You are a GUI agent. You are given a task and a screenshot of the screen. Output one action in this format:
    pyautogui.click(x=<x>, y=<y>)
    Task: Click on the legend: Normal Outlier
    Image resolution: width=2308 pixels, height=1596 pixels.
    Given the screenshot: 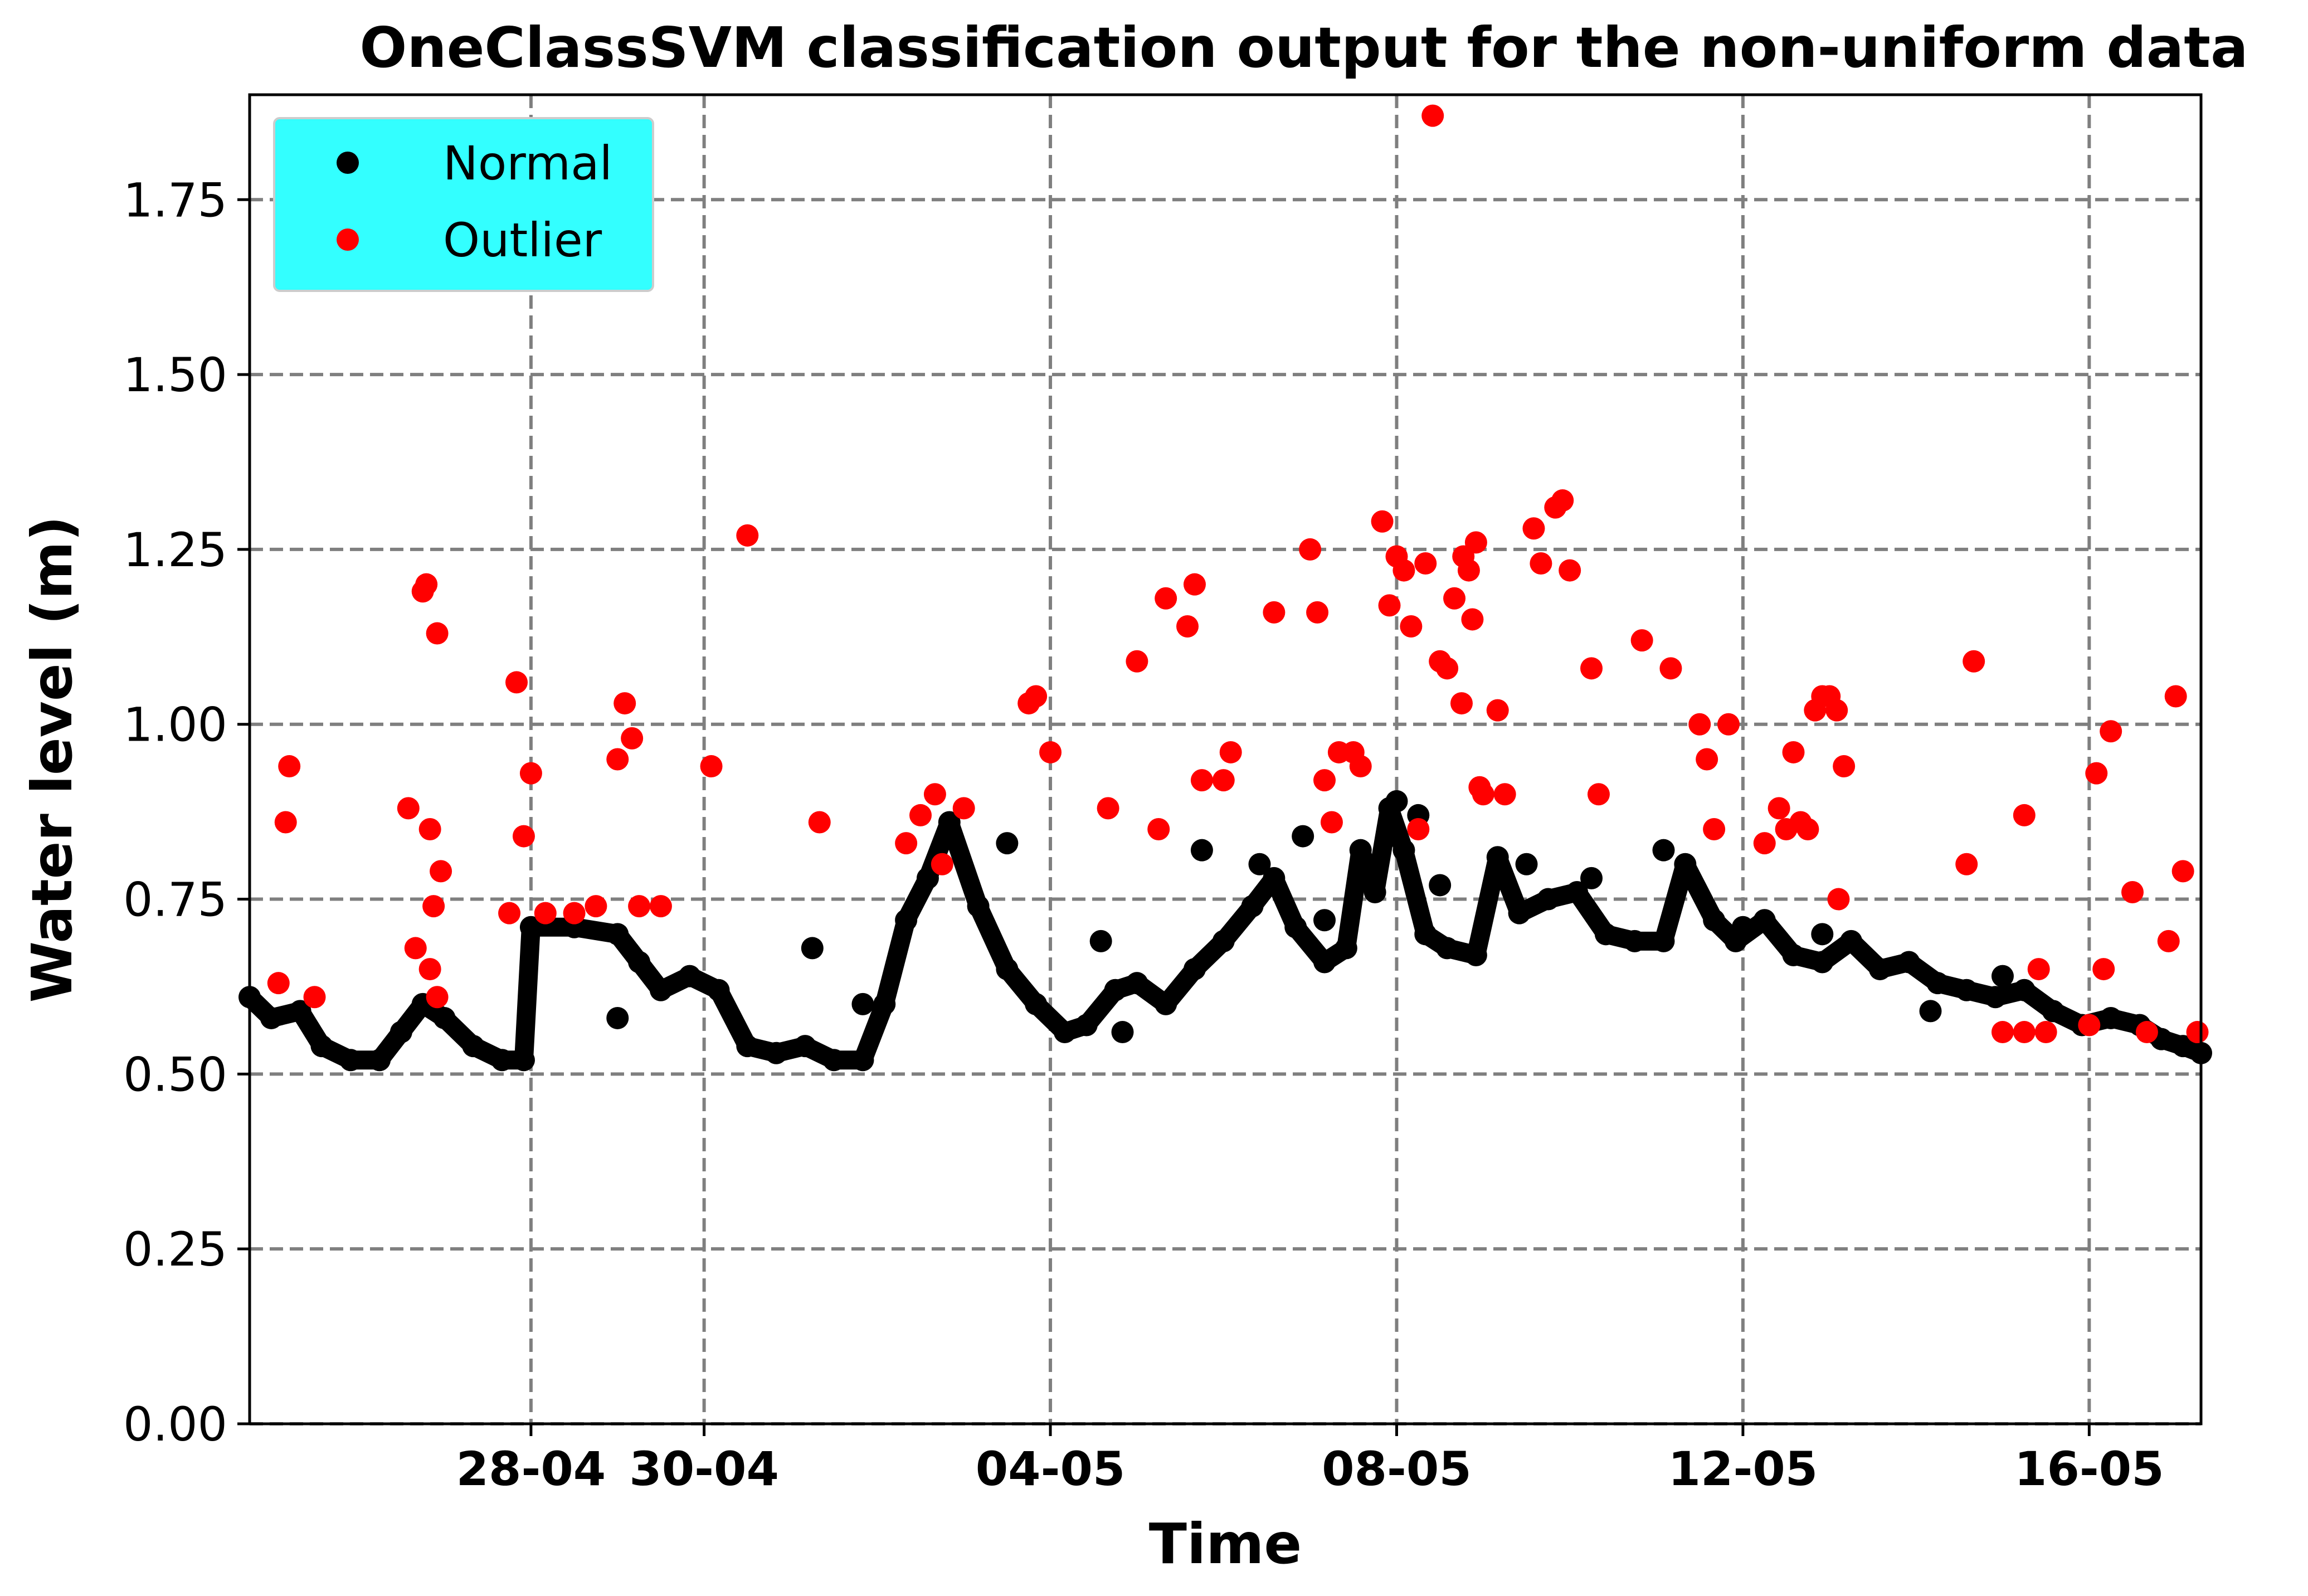 What is the action you would take?
    pyautogui.click(x=463, y=204)
    